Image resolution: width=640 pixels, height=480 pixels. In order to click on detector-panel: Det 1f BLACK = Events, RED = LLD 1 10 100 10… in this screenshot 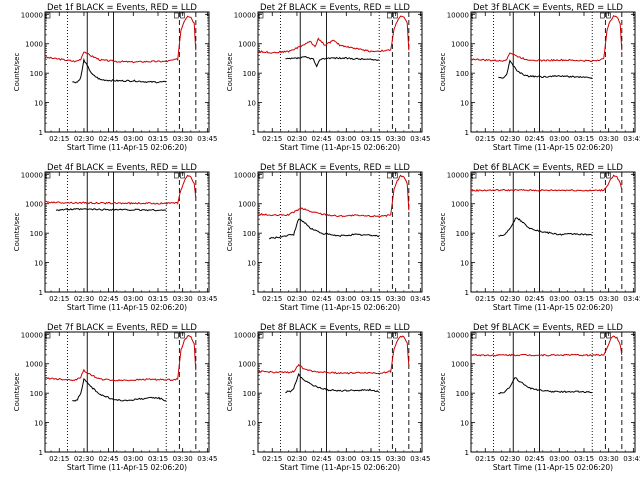, I will do `click(115, 77)`.